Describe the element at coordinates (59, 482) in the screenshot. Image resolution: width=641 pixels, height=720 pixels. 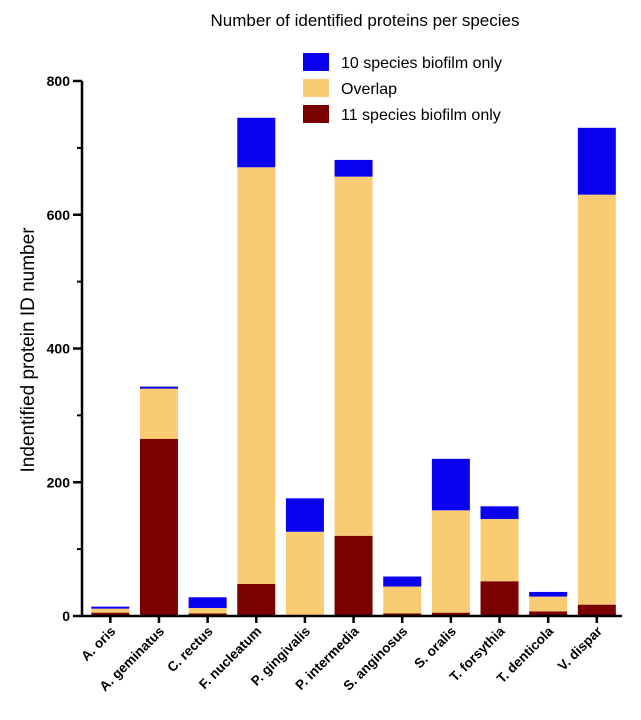
I see `y-tick-label-1: 200` at that location.